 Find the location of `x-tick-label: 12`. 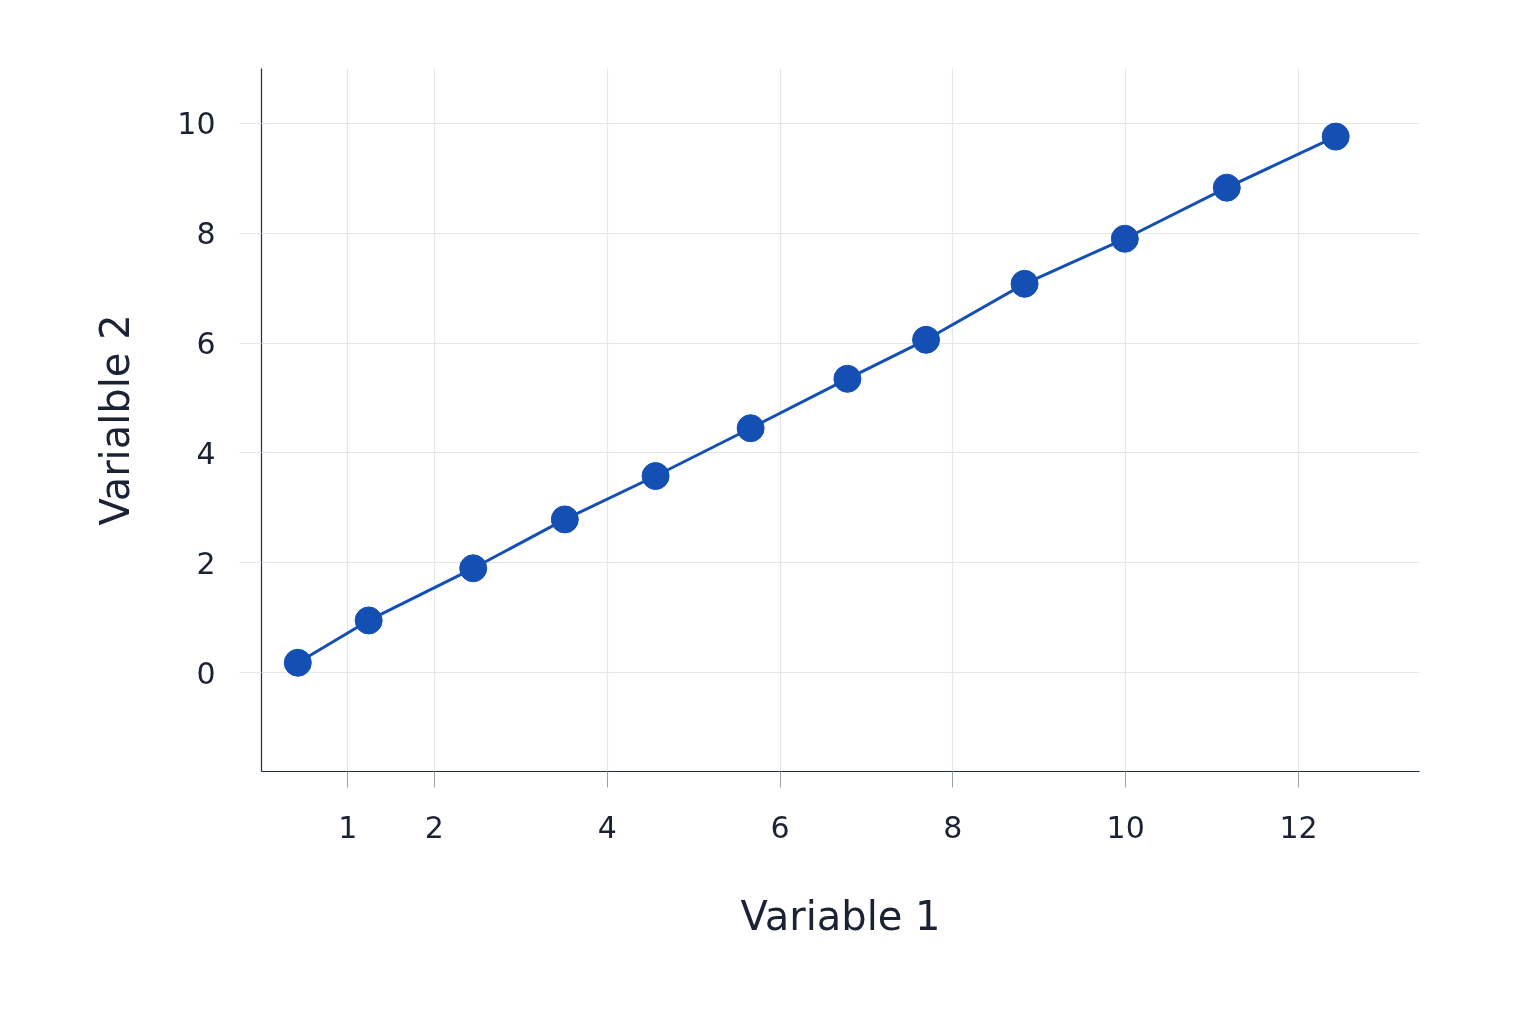

x-tick-label: 12 is located at coordinates (1298, 827).